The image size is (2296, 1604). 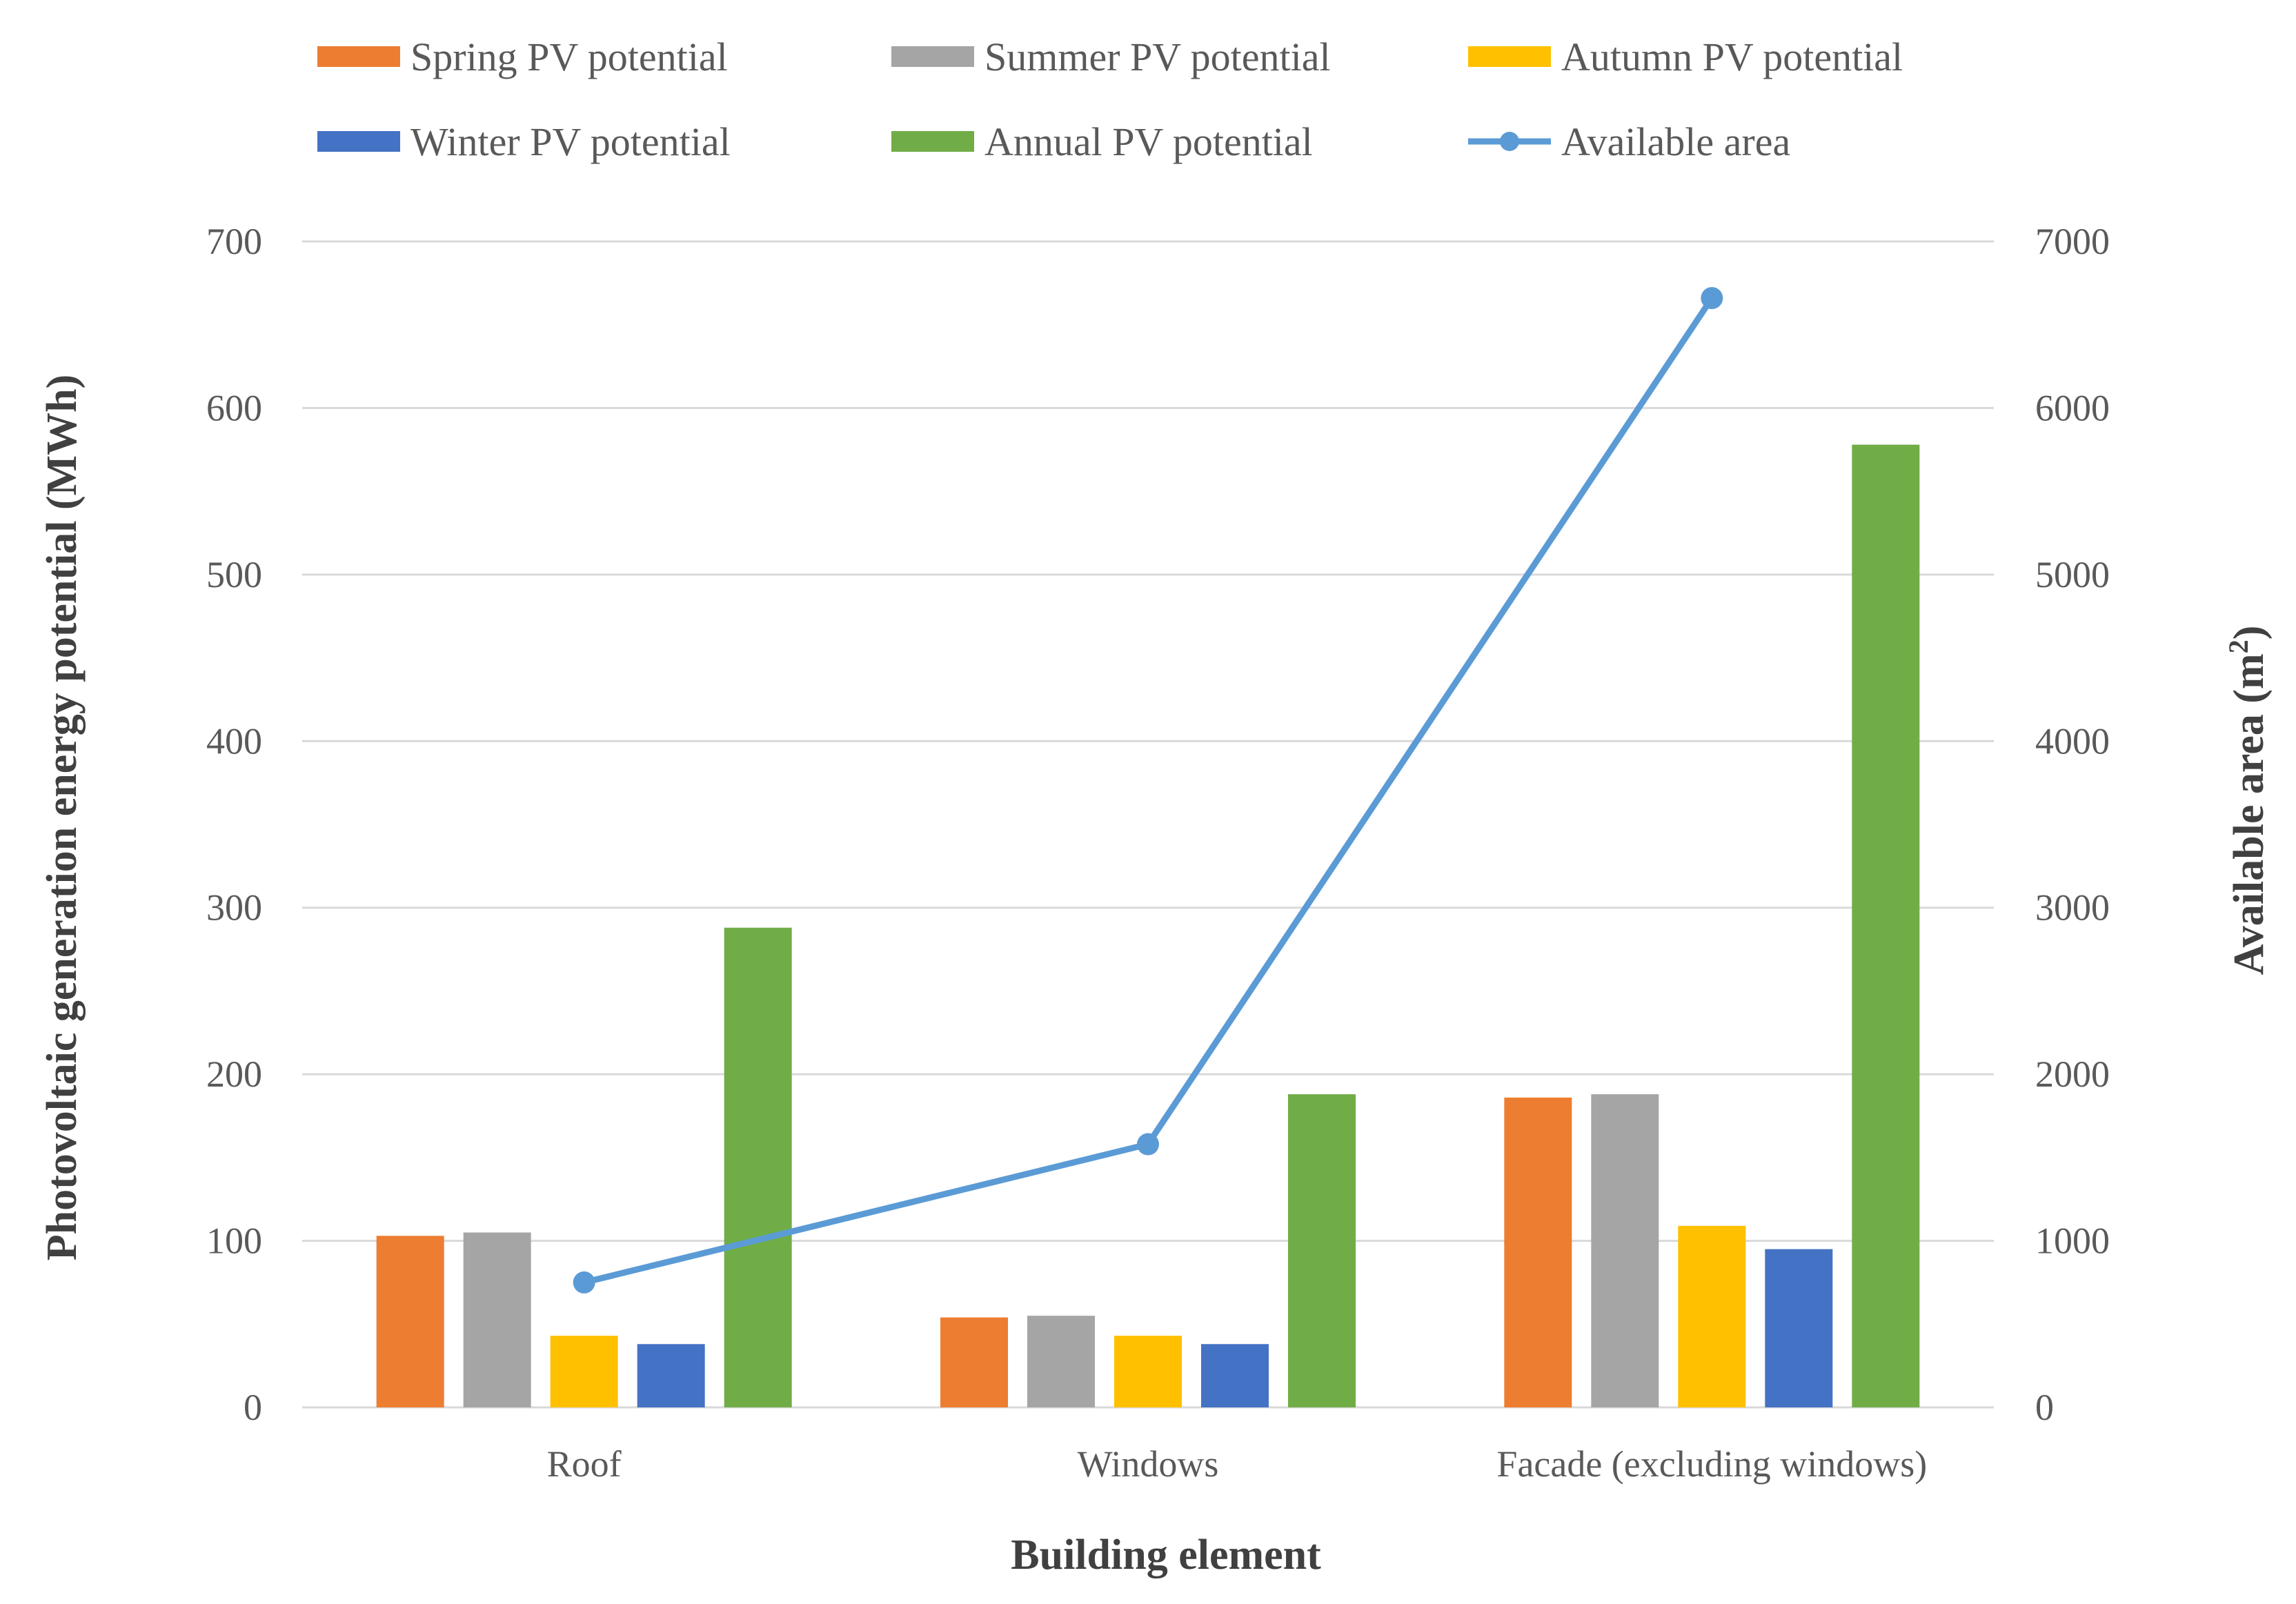 I want to click on y-tick-label: 100, so click(x=234, y=1241).